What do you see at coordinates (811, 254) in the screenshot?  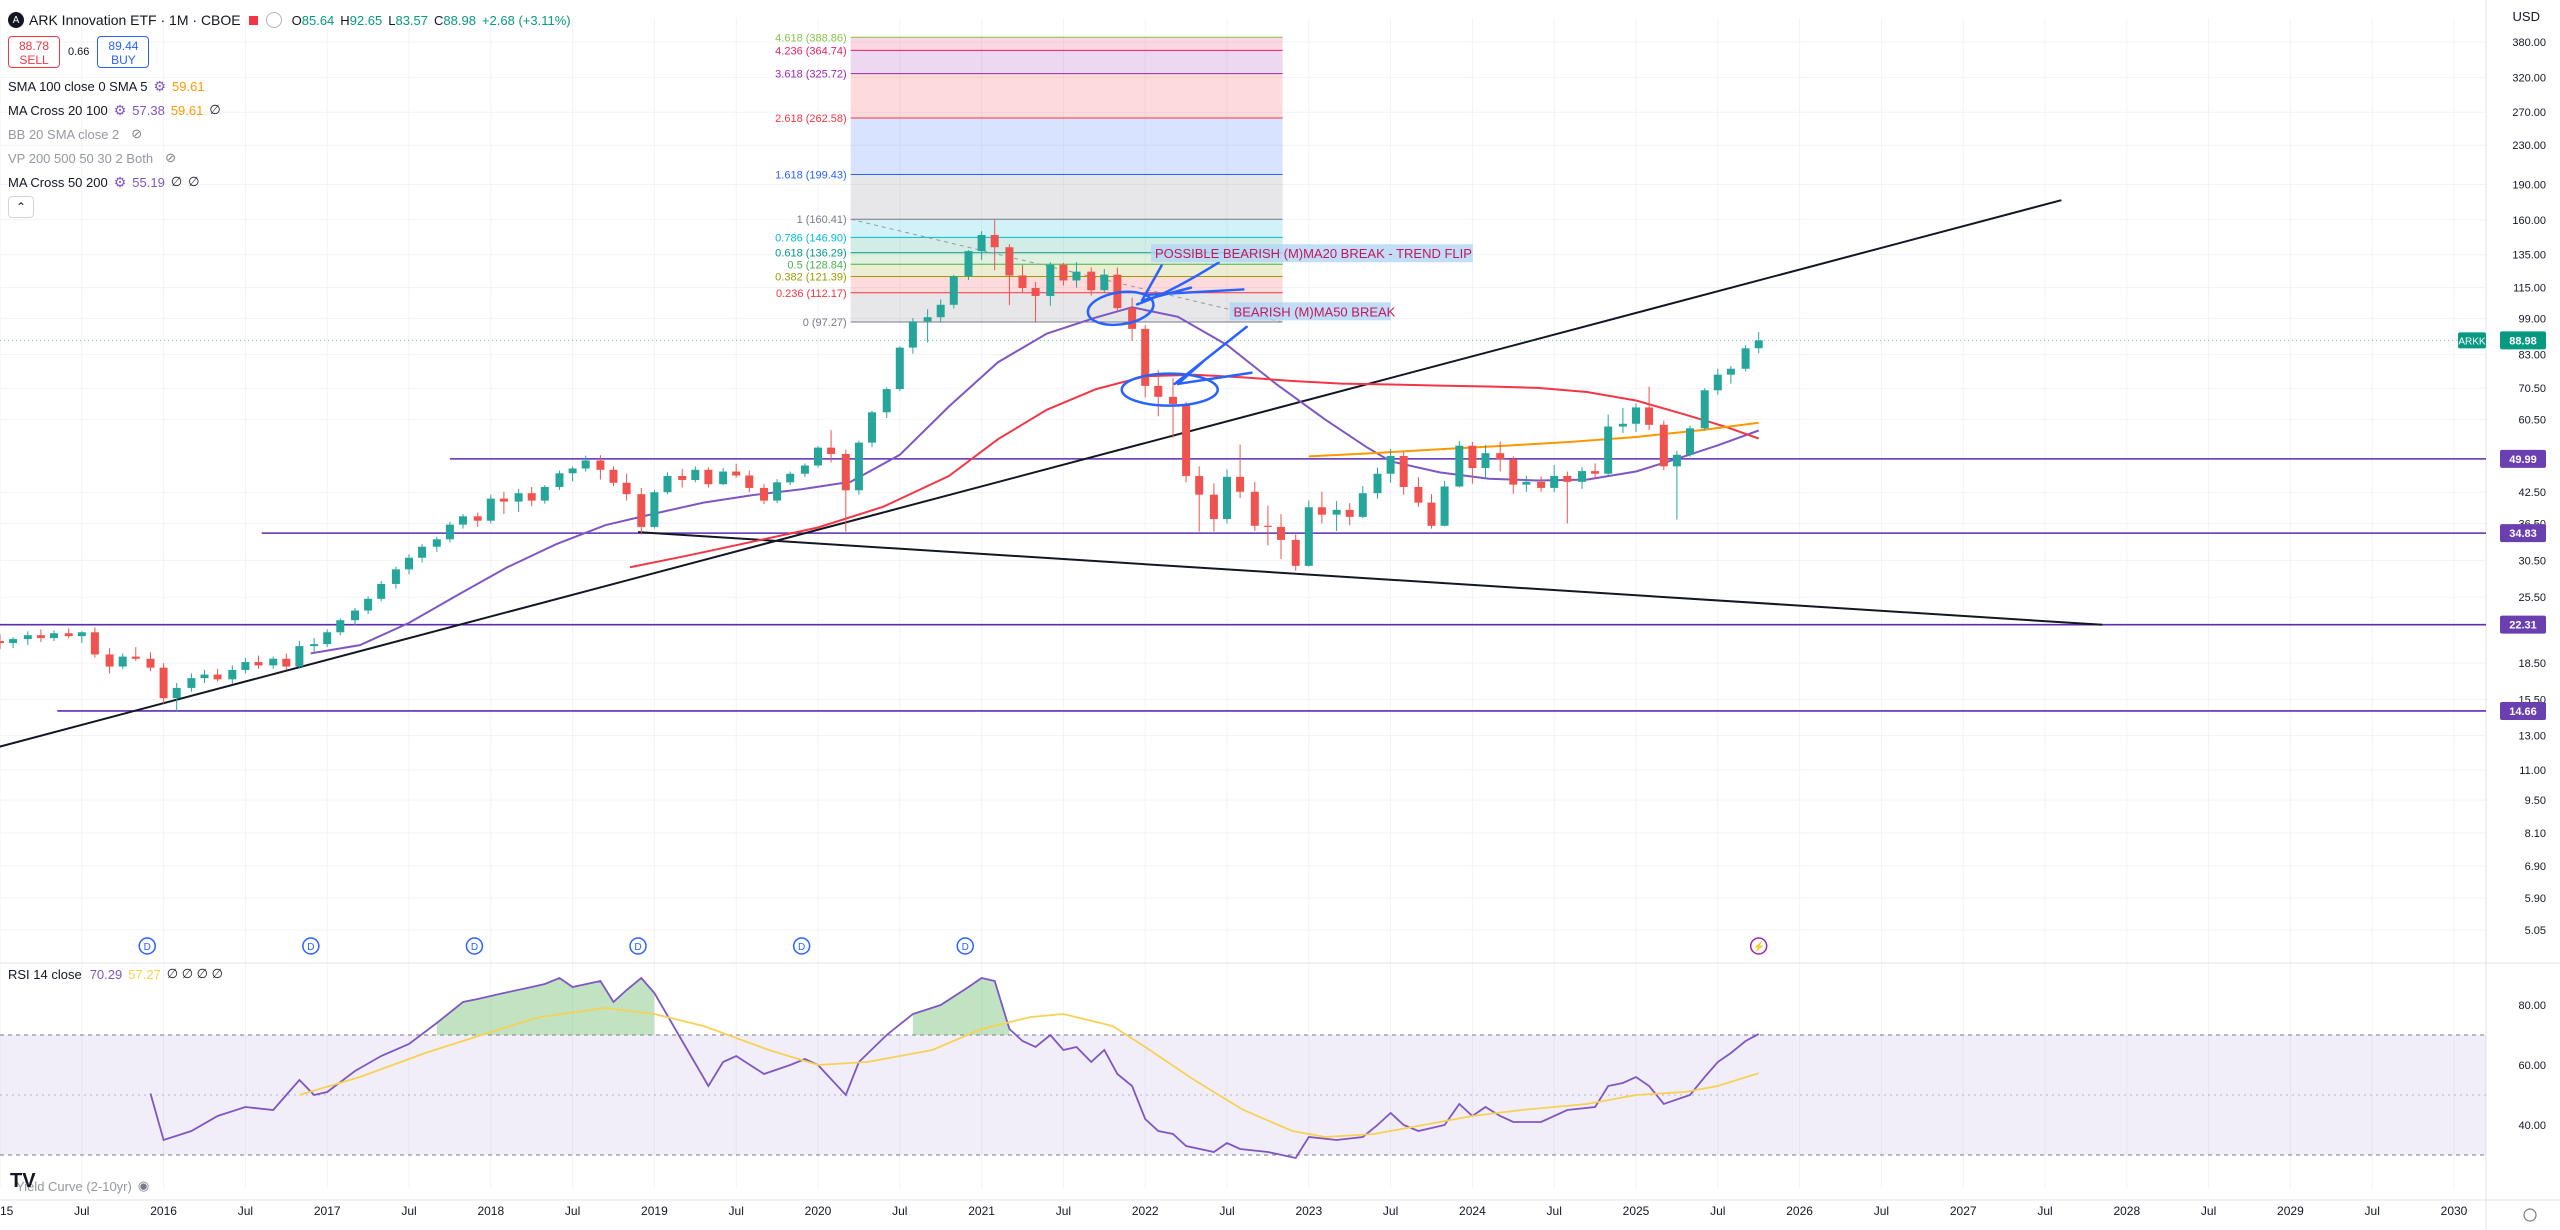 I see `fib-level-label: 0.618 (136.29)` at bounding box center [811, 254].